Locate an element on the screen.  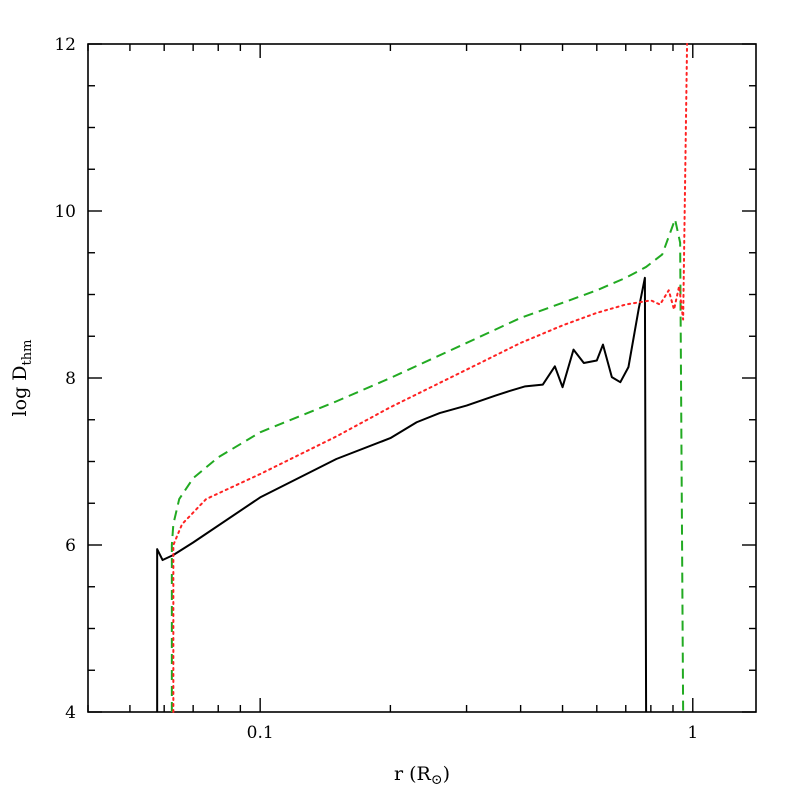
y-tick-label: 10 is located at coordinates (65, 212).